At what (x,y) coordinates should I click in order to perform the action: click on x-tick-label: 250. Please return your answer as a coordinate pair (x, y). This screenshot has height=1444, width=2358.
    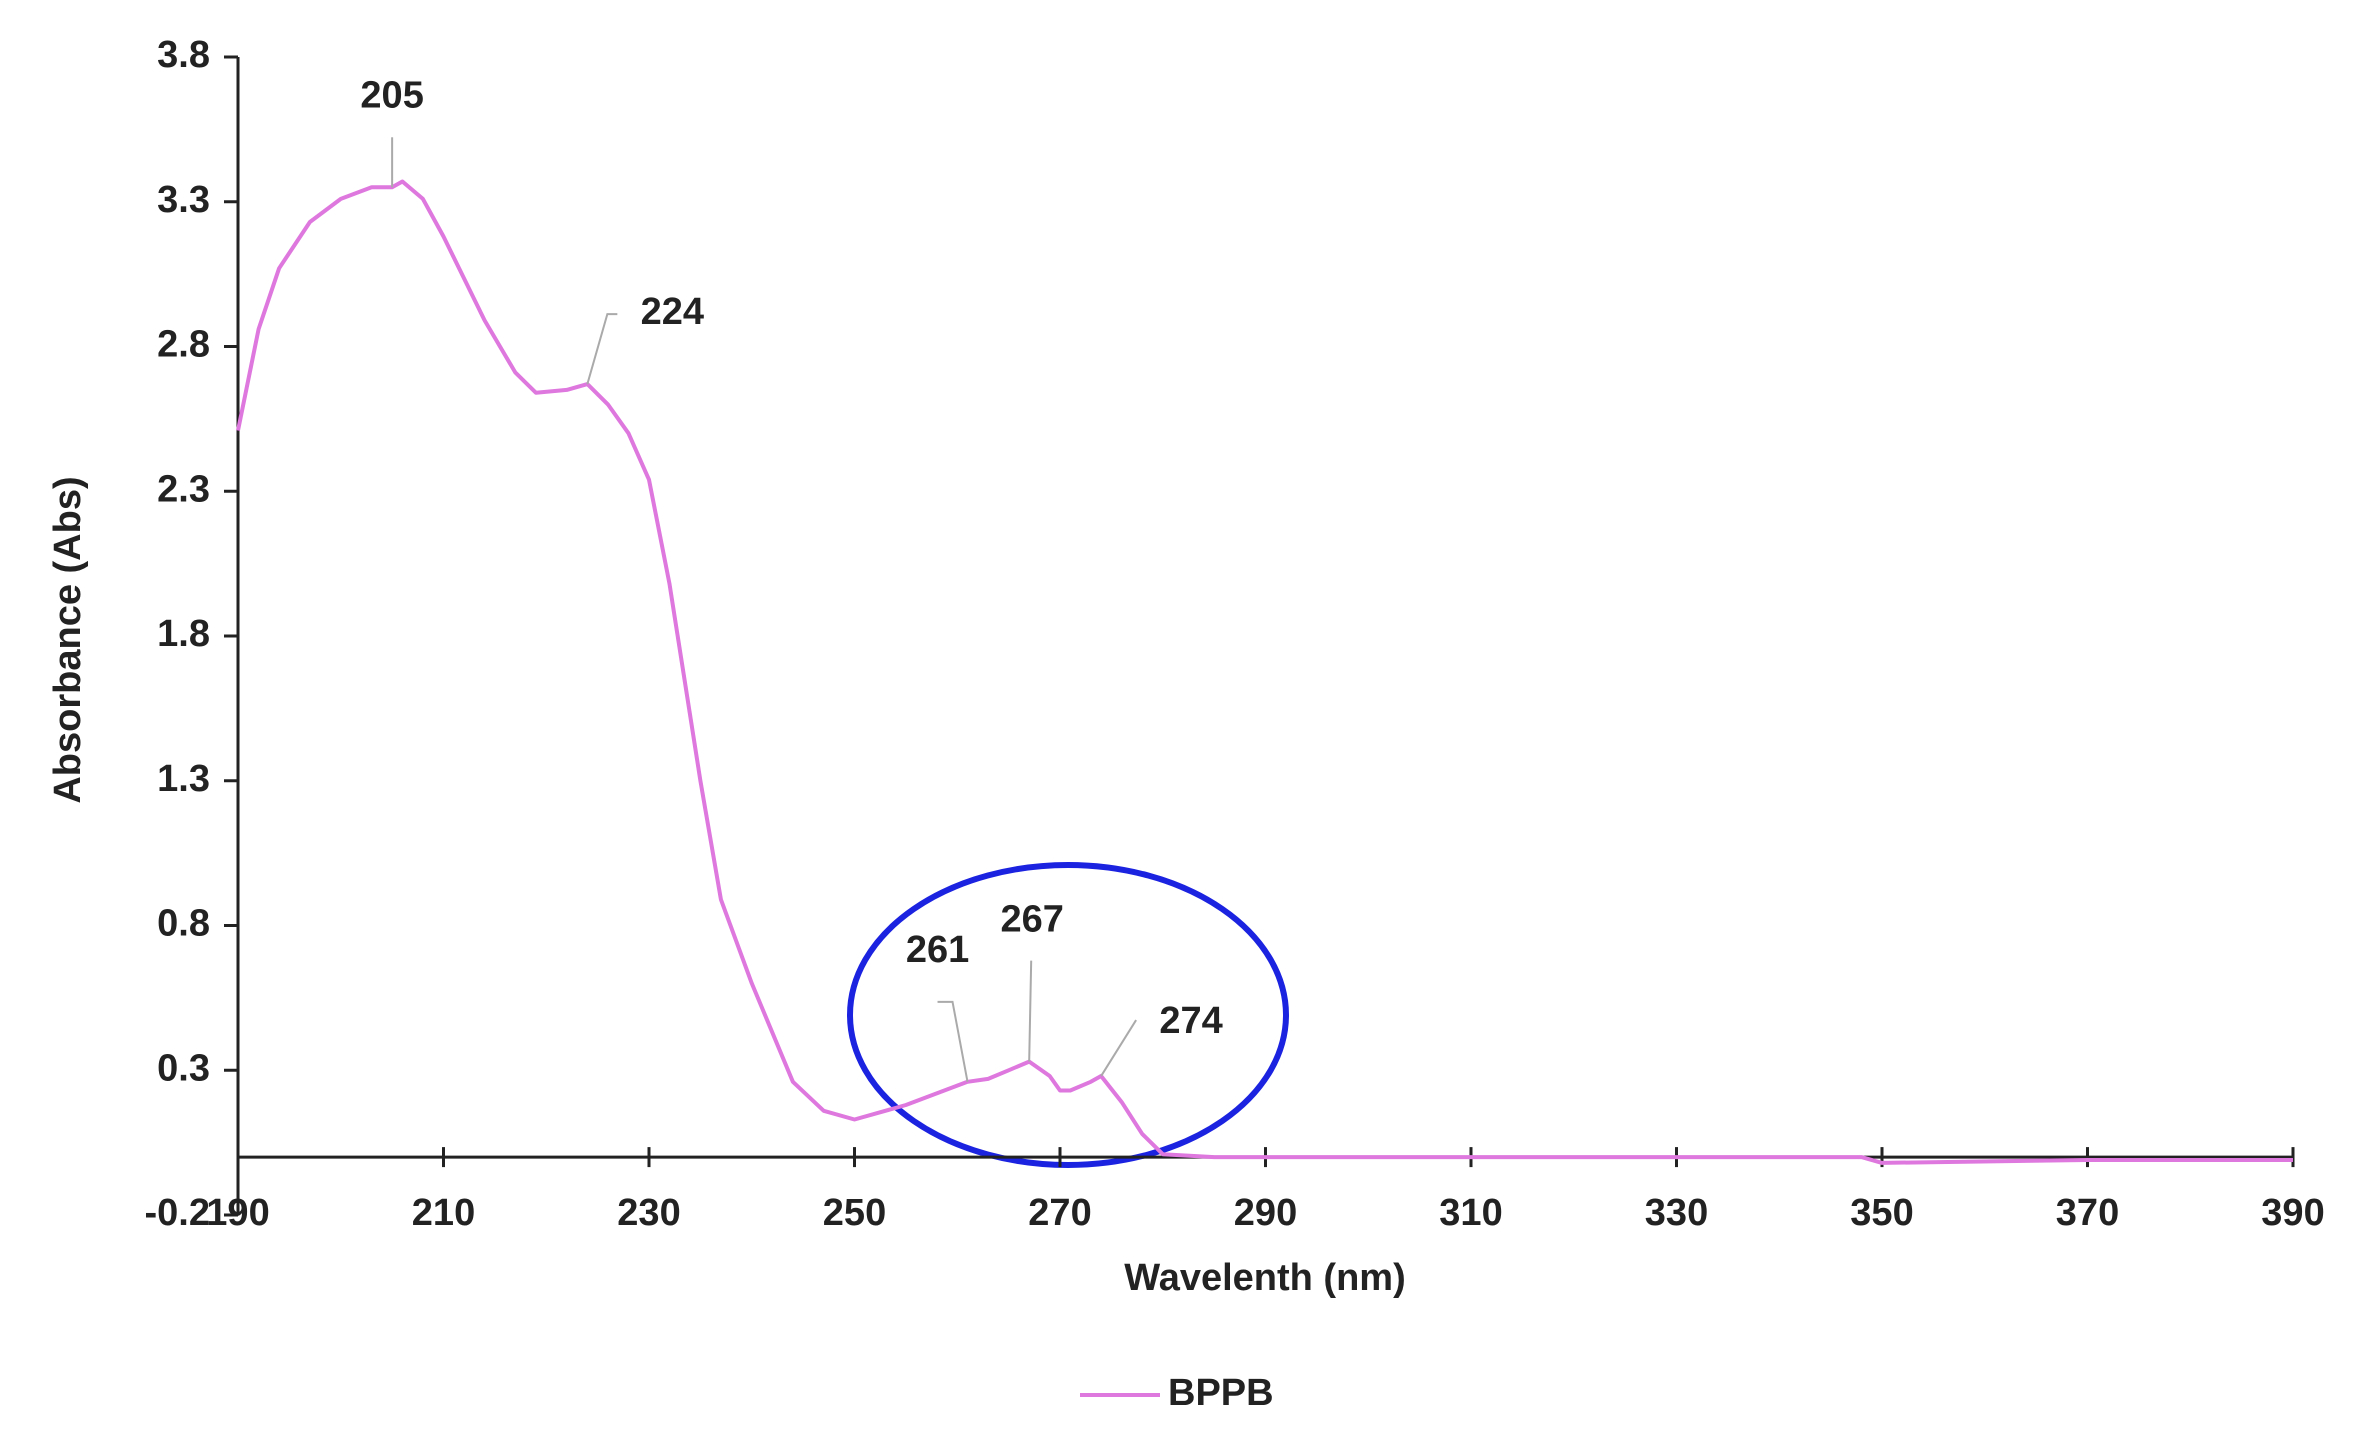
    Looking at the image, I should click on (854, 1213).